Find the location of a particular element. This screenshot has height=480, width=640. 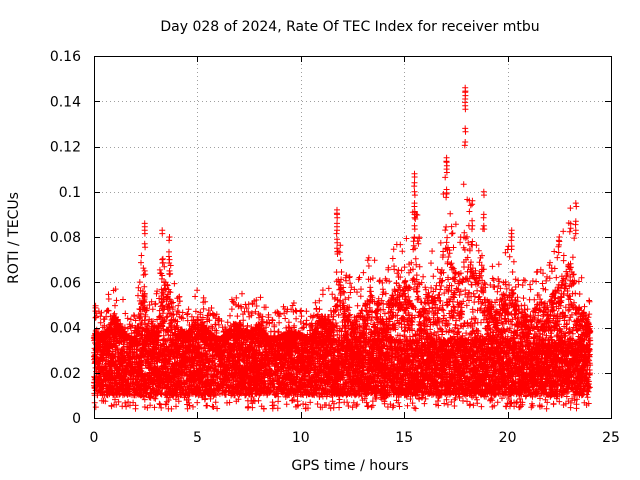

y-tick-label: 0.1 is located at coordinates (70, 193).